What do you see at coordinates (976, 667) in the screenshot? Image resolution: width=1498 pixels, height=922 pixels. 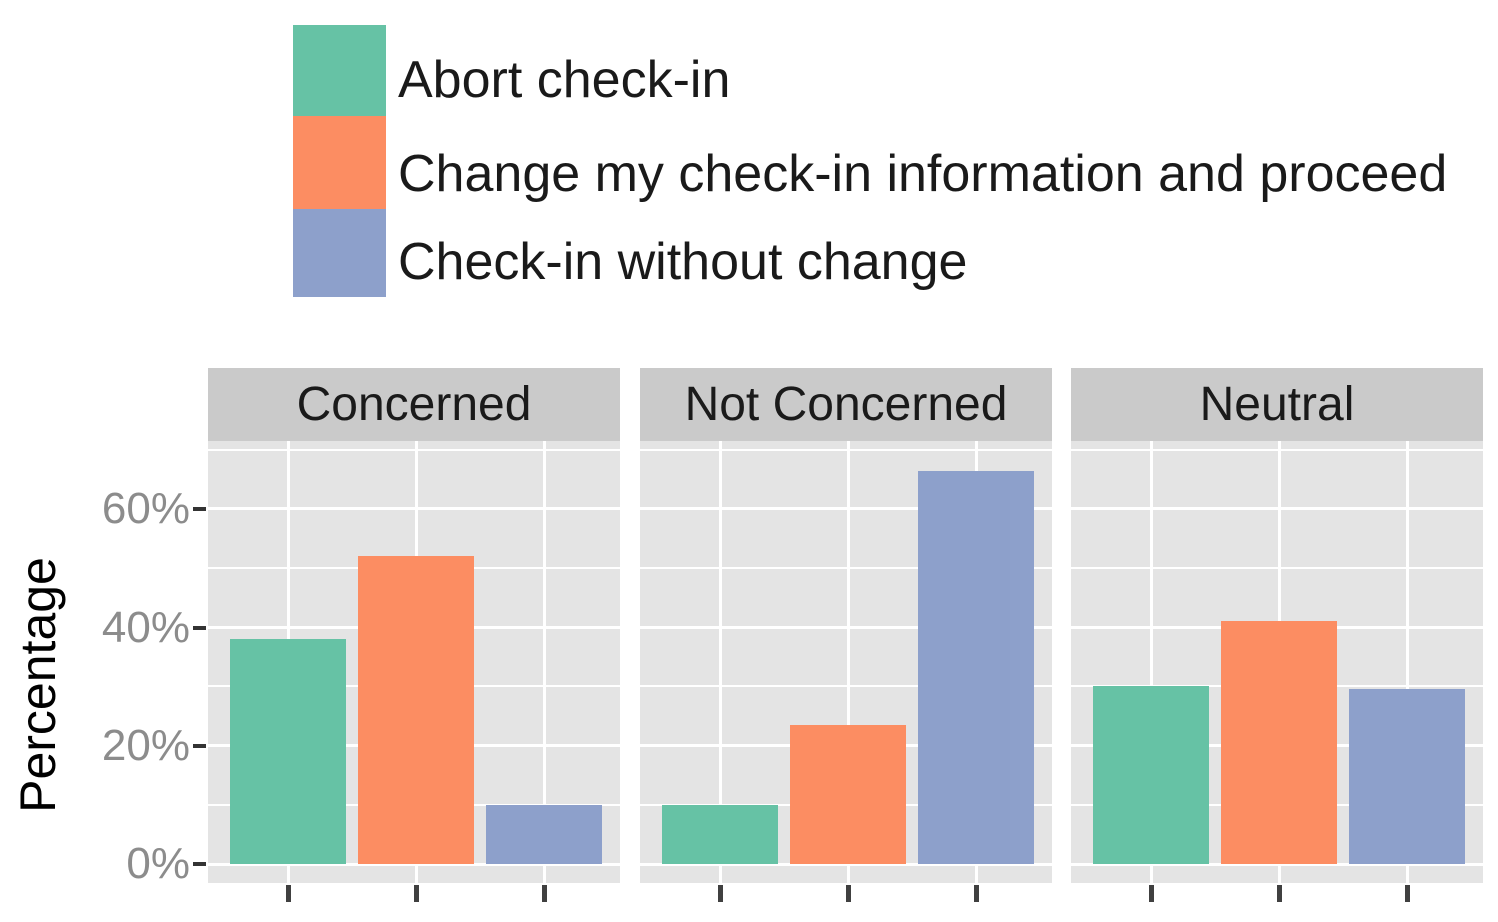 I see `bar-not-concerned-check-in-without-change` at bounding box center [976, 667].